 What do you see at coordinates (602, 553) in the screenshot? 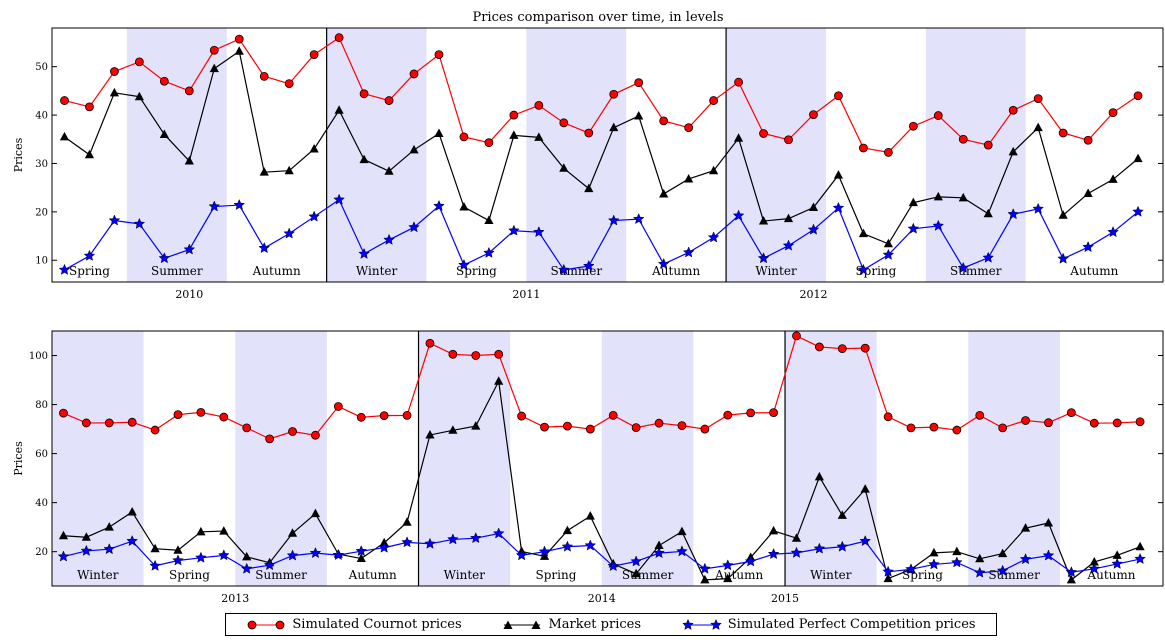
I see `series-line` at bounding box center [602, 553].